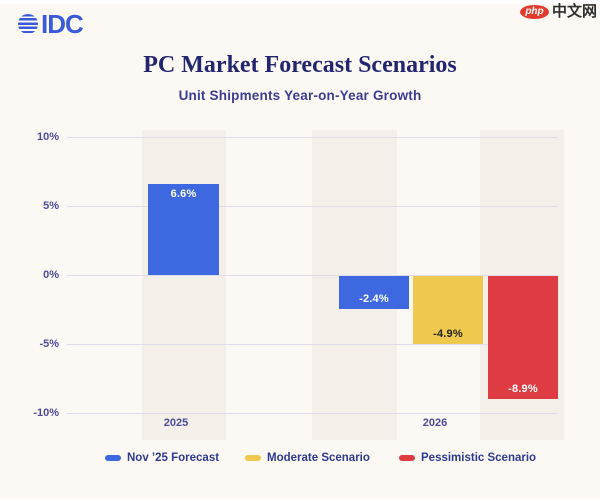  What do you see at coordinates (183, 194) in the screenshot?
I see `bar-value-label: 6.6%` at bounding box center [183, 194].